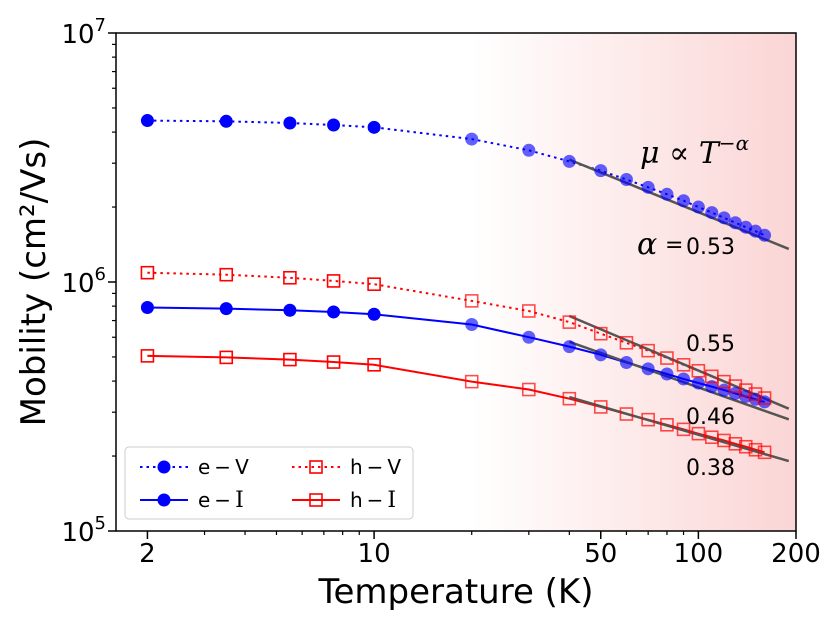 This screenshot has width=830, height=628. I want to click on formula-annotation: μ ∝ T−α, so click(695, 151).